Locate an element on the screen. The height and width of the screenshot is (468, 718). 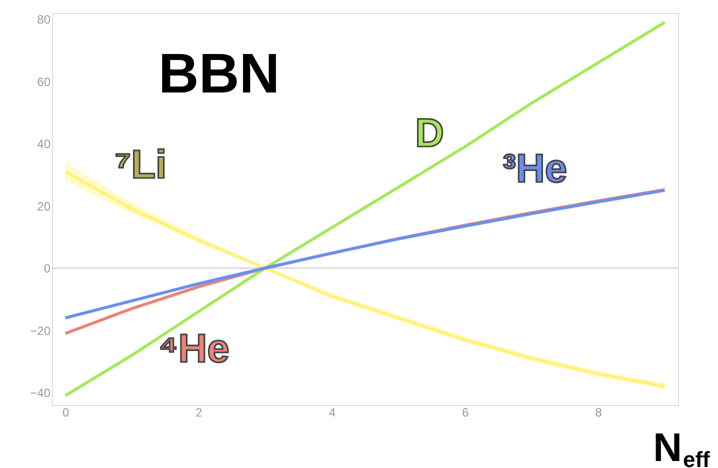
text: BBN is located at coordinates (219, 73).